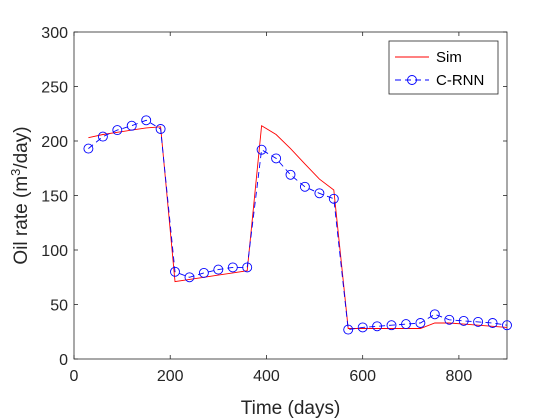 The height and width of the screenshot is (420, 560). Describe the element at coordinates (21, 147) in the screenshot. I see `y-axis-label-suffix: /day)` at that location.